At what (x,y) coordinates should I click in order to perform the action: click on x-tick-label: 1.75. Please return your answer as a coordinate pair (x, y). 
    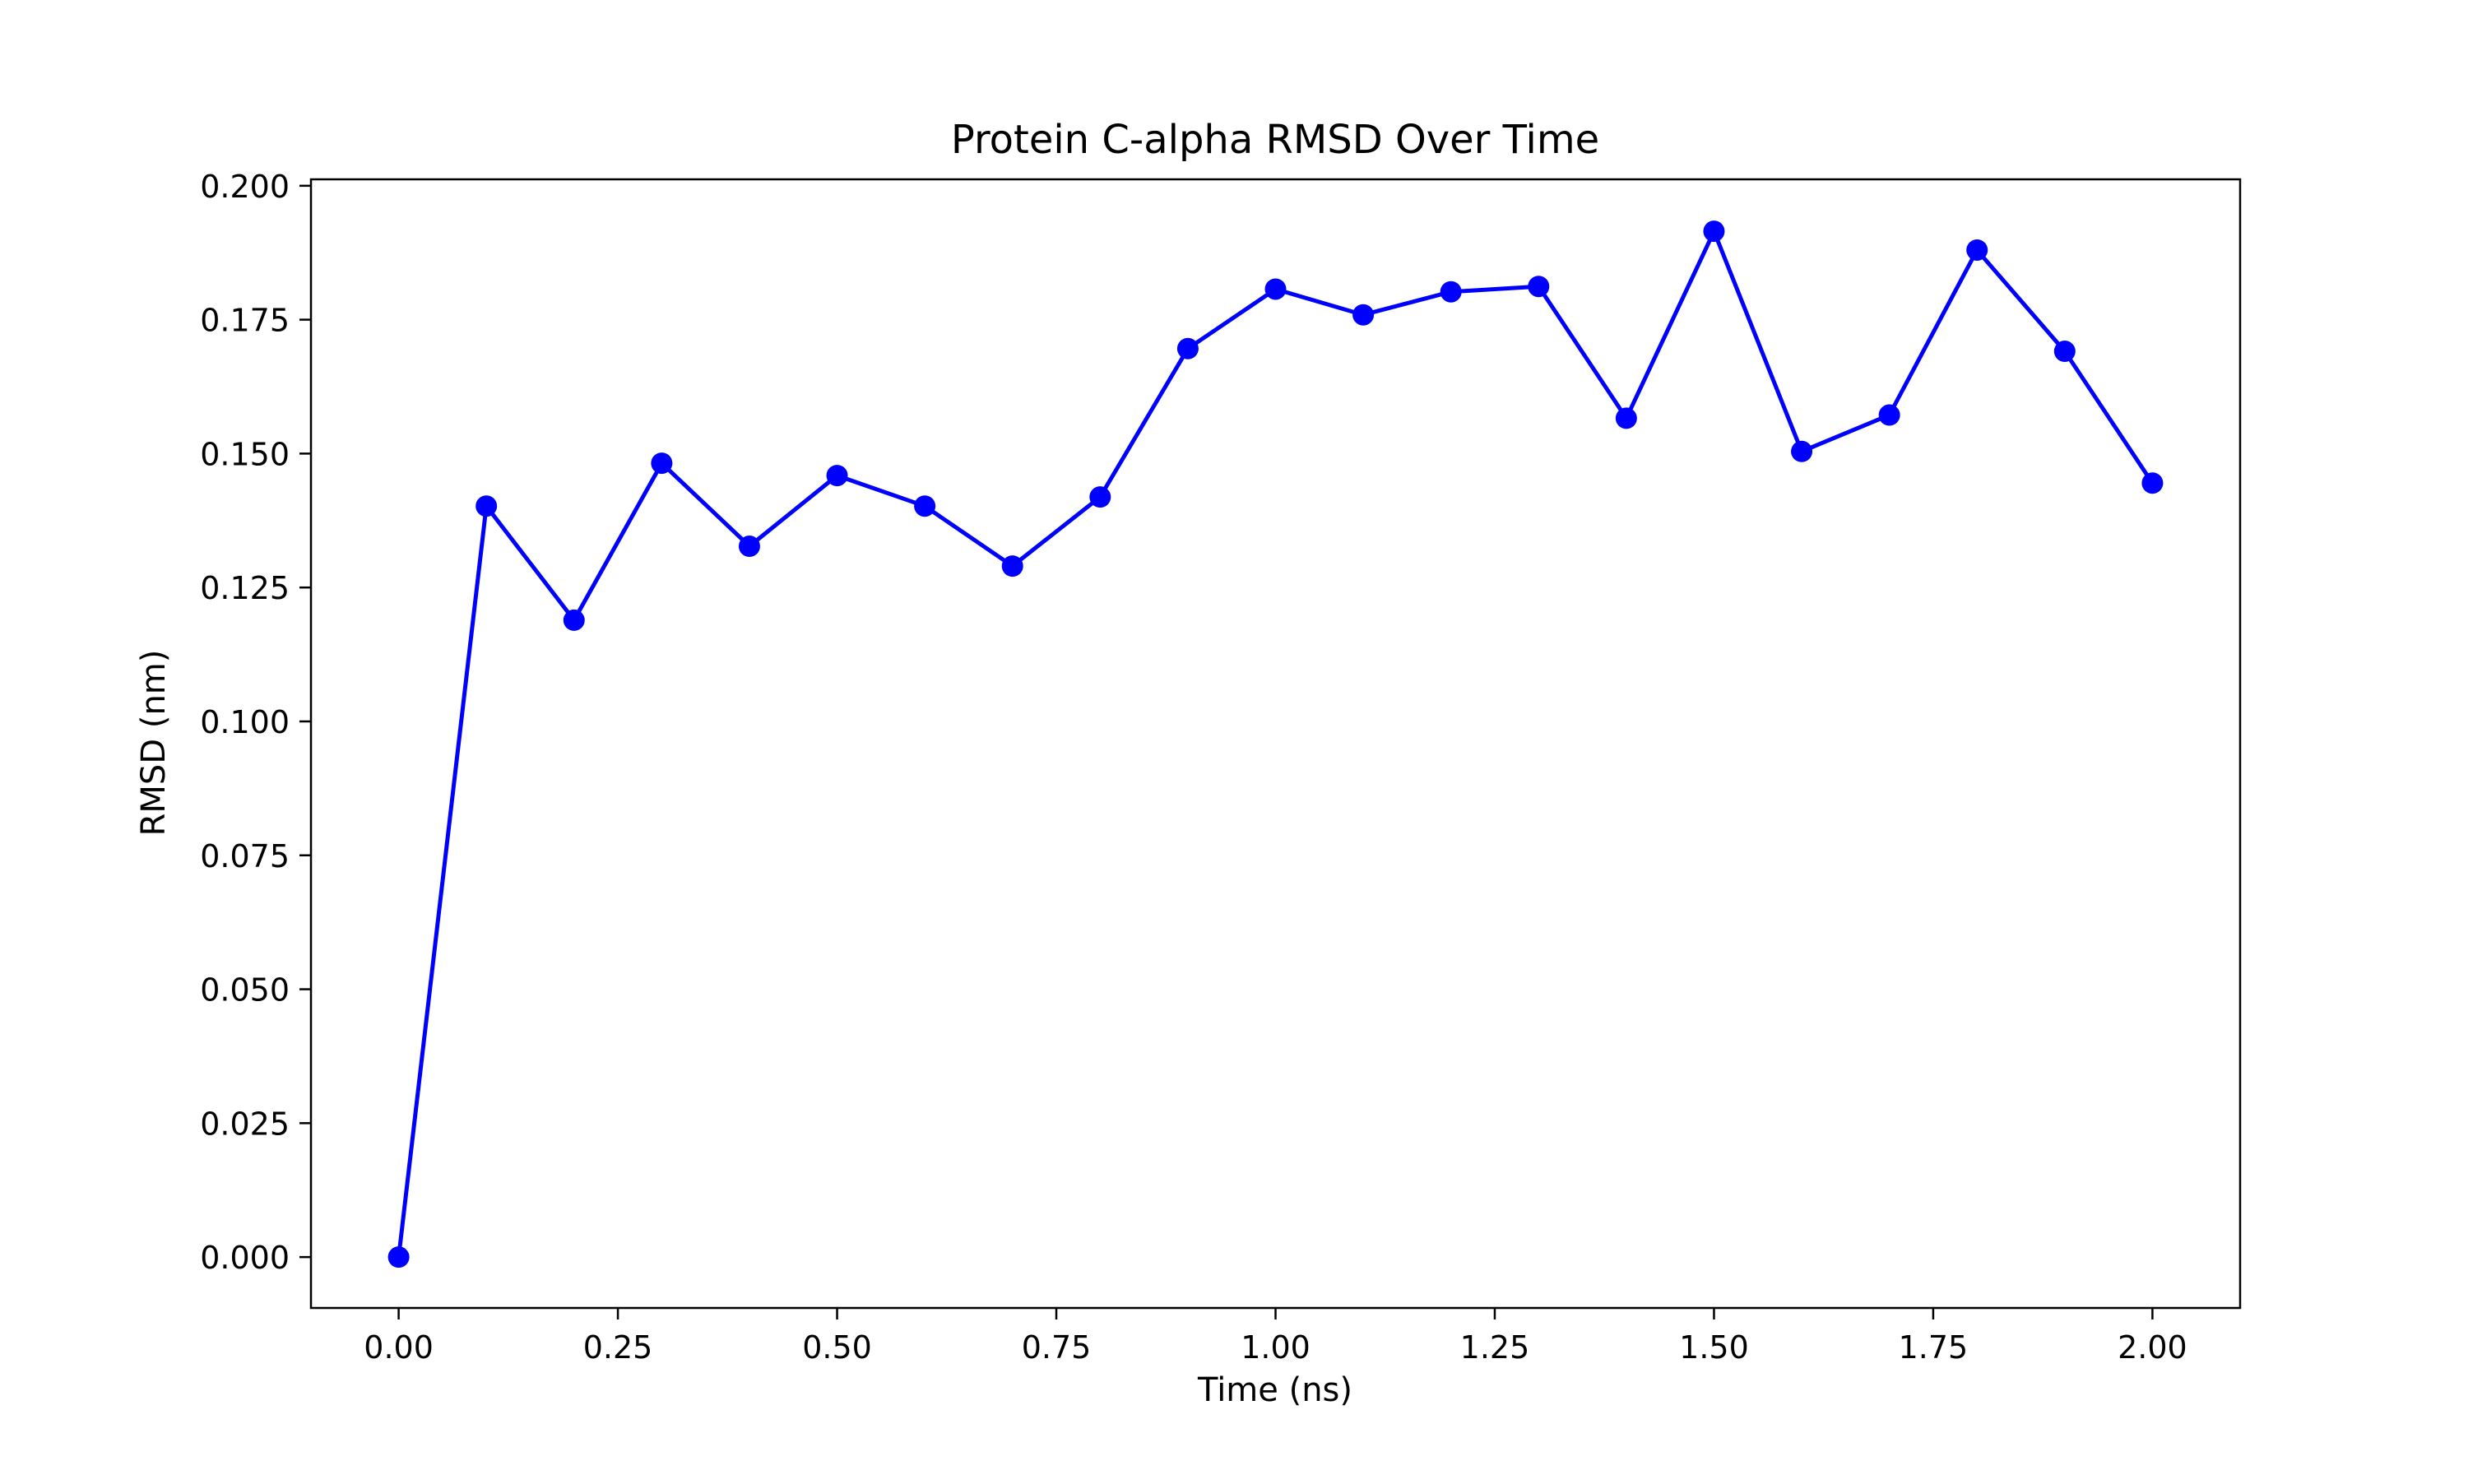
    Looking at the image, I should click on (1934, 1347).